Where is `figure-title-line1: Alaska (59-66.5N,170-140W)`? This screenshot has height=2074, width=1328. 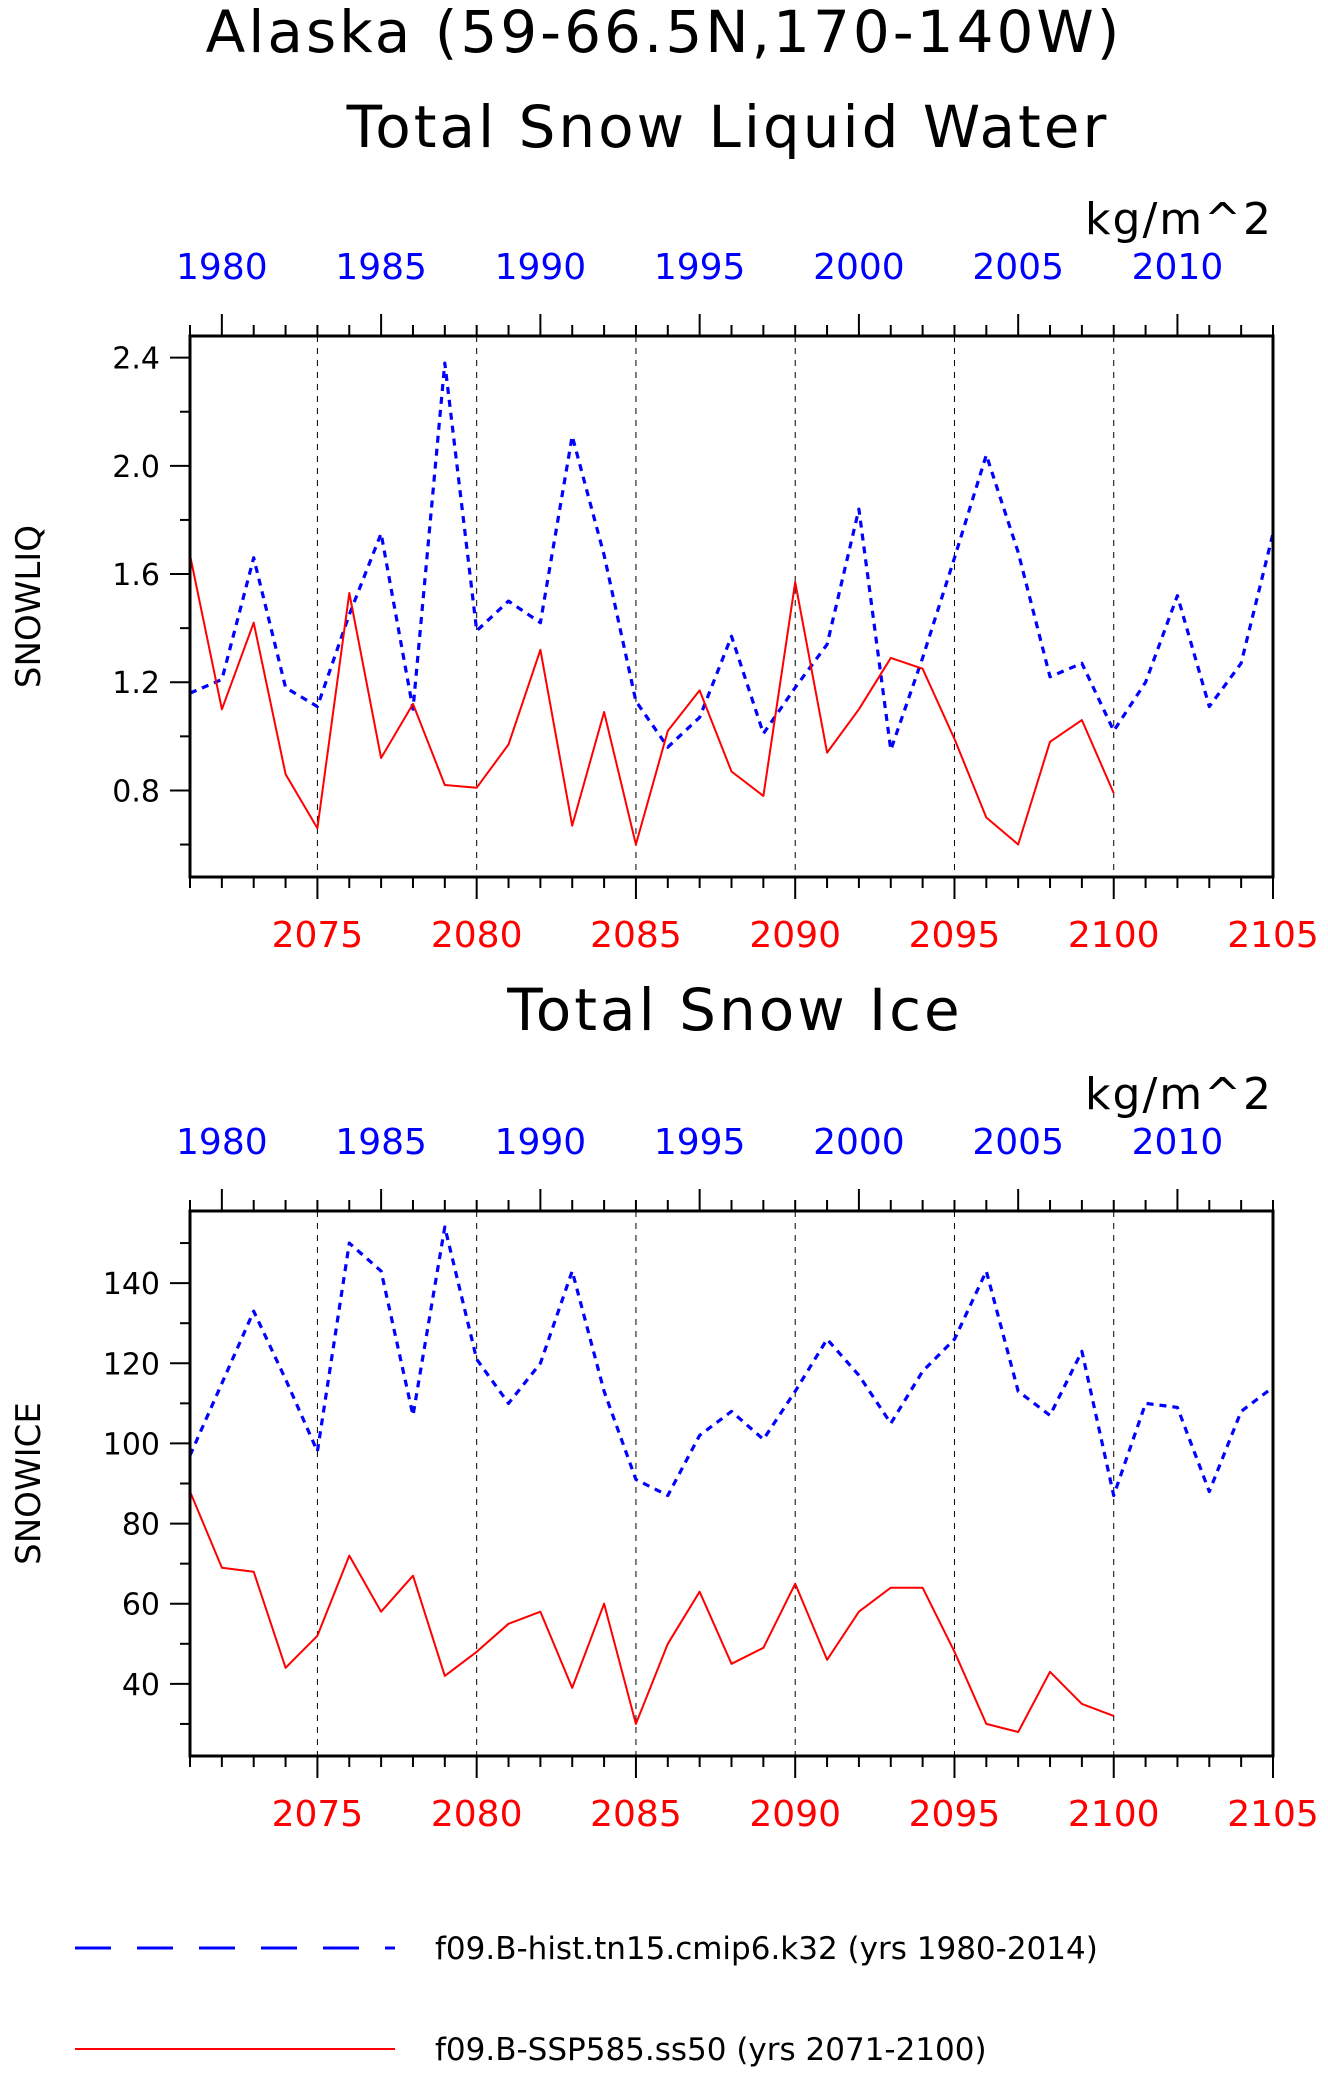 figure-title-line1: Alaska (59-66.5N,170-140W) is located at coordinates (664, 33).